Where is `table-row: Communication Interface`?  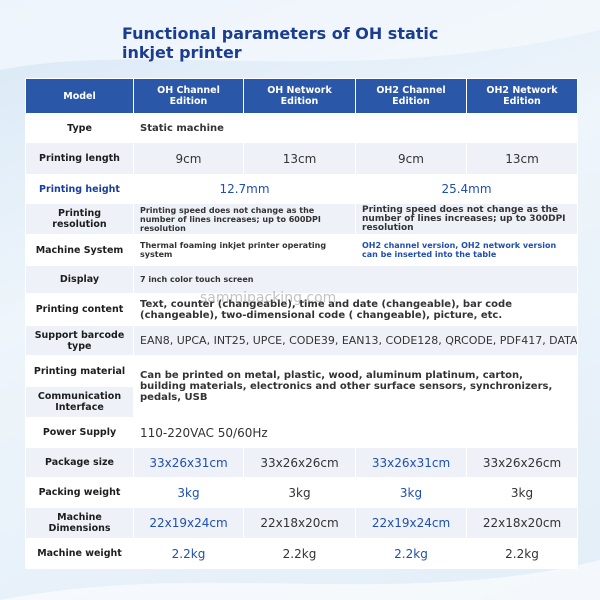
table-row: Communication Interface is located at coordinates (301, 402).